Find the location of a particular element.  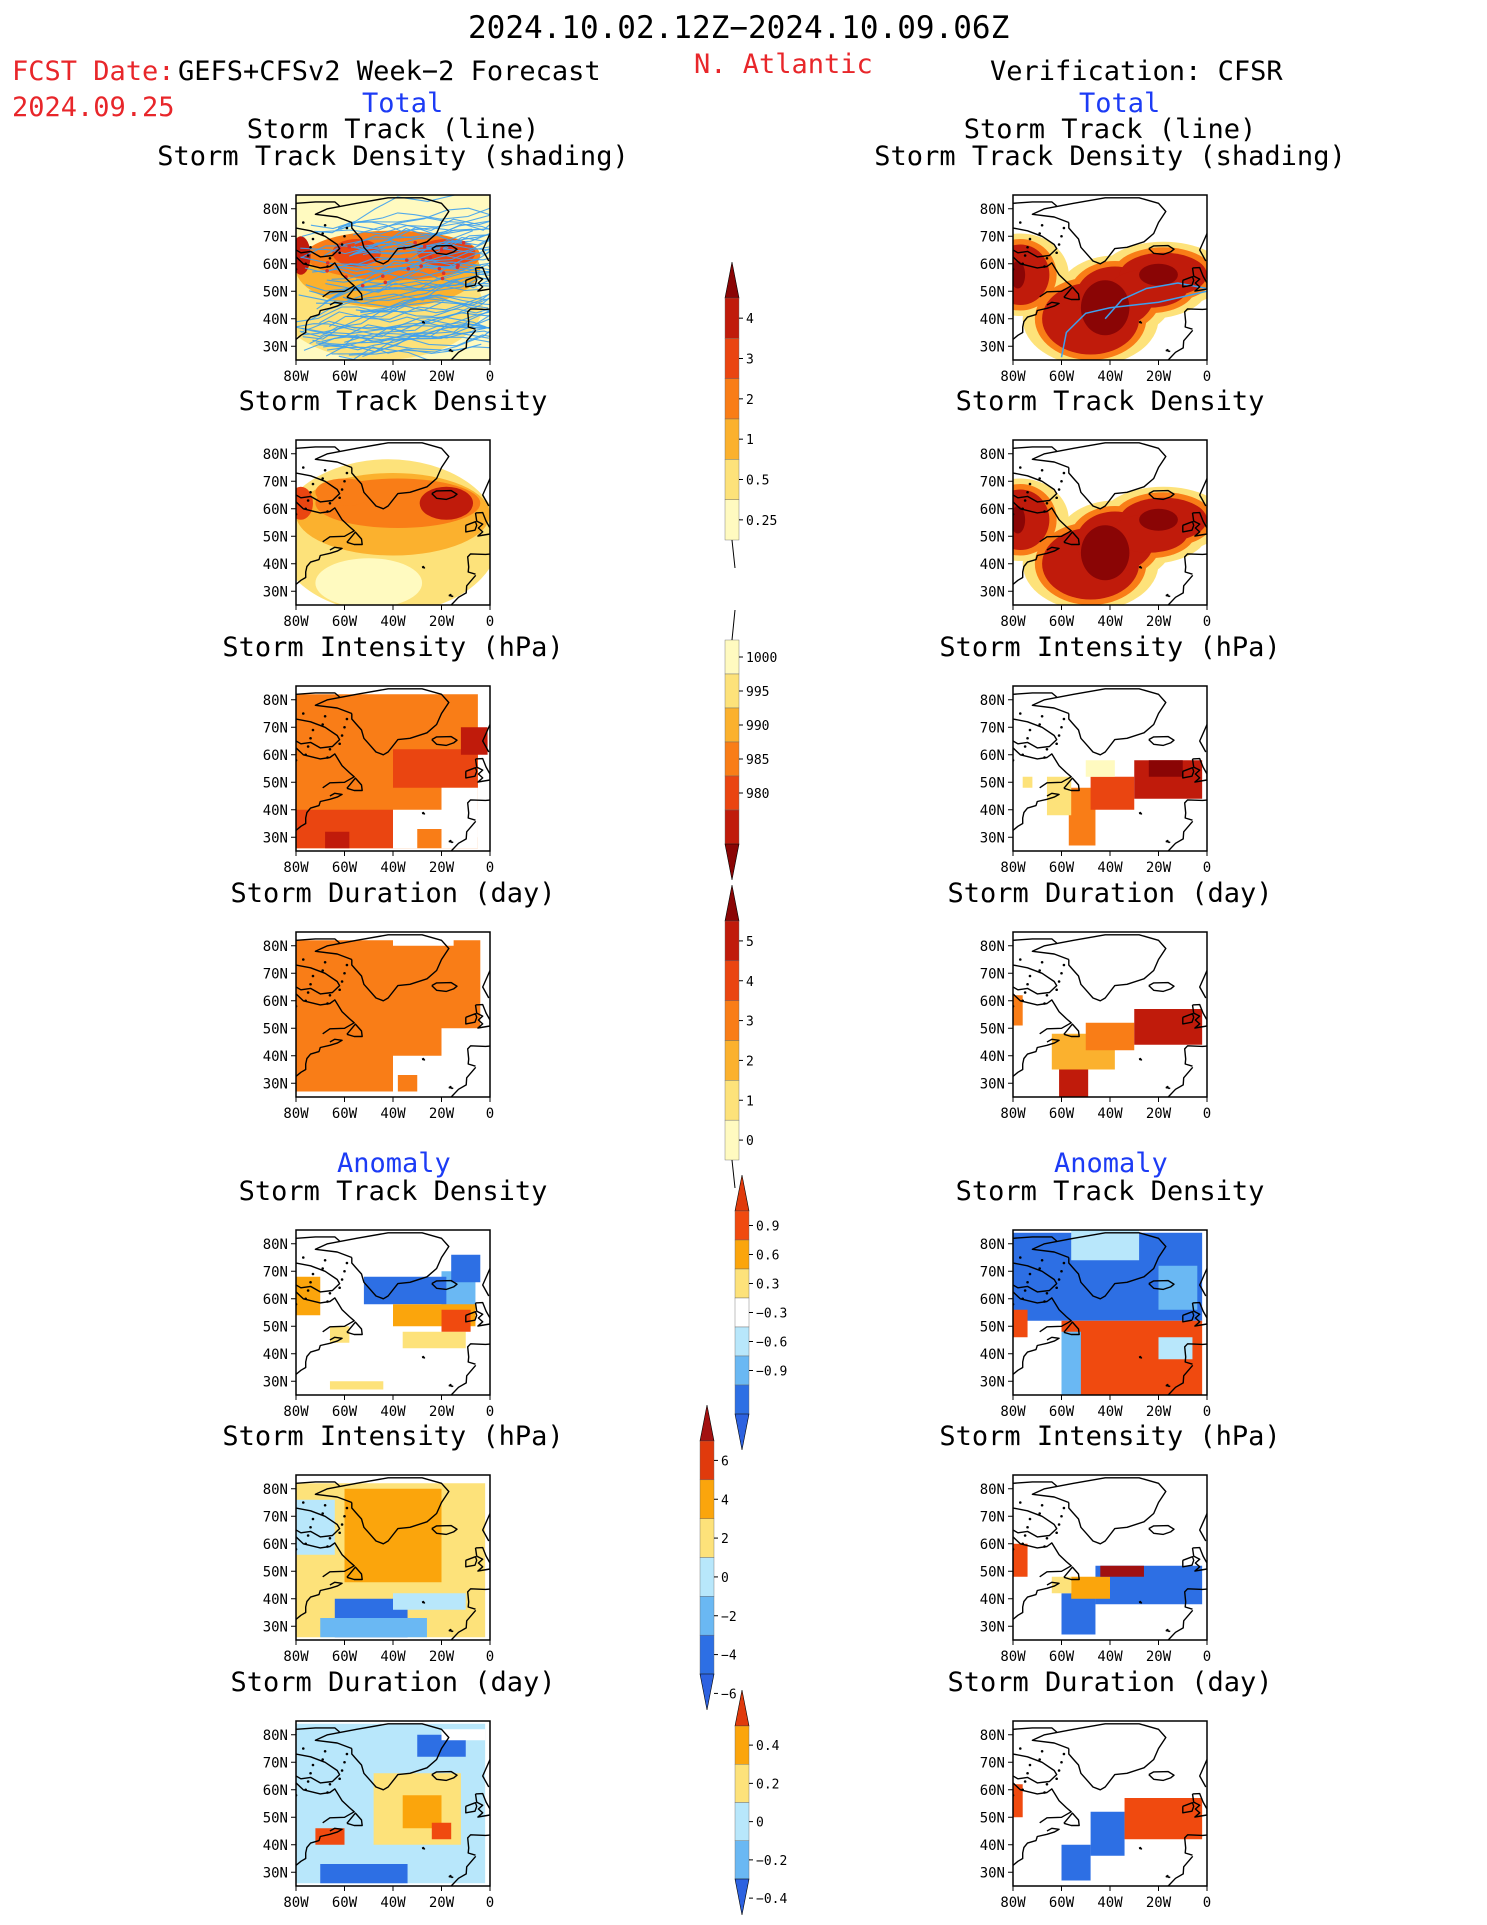

colorbar-label: 0 is located at coordinates (760, 1823).